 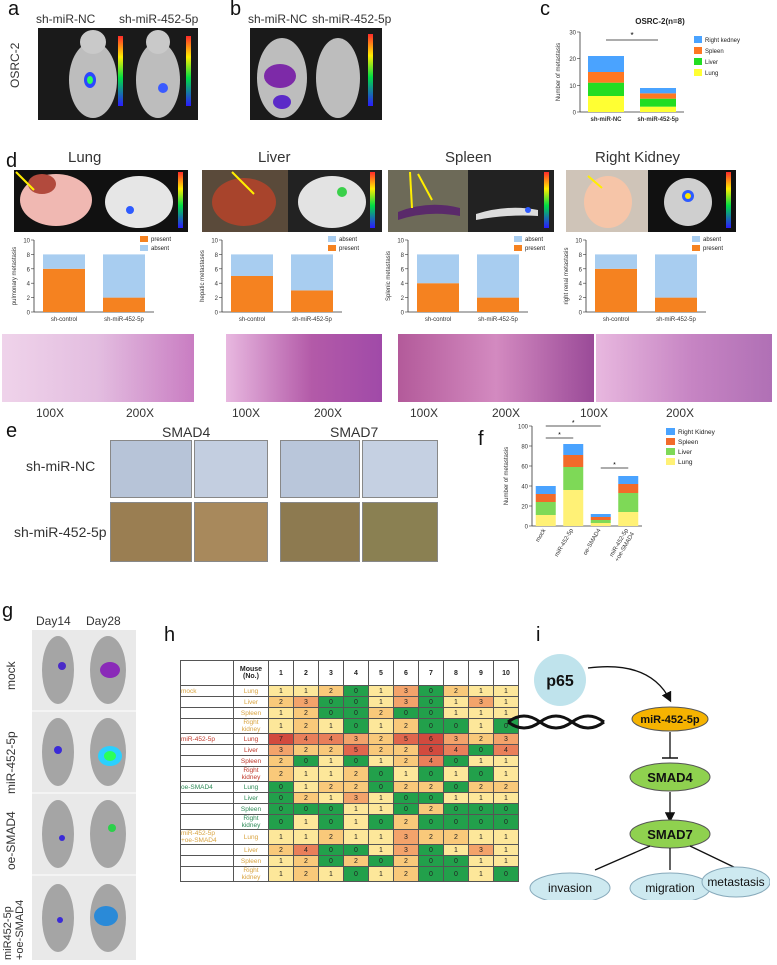 What do you see at coordinates (281, 673) in the screenshot?
I see `heatmap-col-header: 1` at bounding box center [281, 673].